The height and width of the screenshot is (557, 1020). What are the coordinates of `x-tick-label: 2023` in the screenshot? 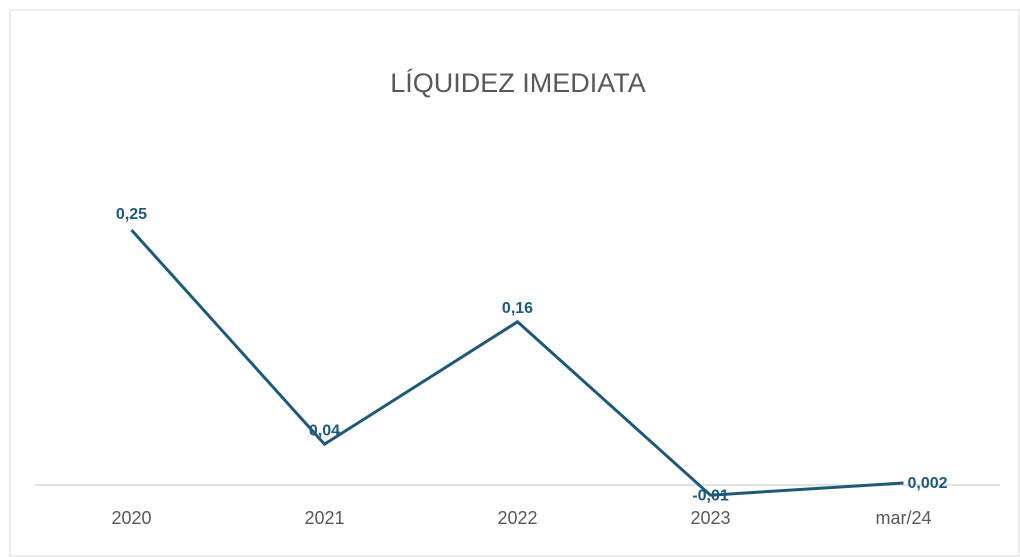 It's located at (710, 518).